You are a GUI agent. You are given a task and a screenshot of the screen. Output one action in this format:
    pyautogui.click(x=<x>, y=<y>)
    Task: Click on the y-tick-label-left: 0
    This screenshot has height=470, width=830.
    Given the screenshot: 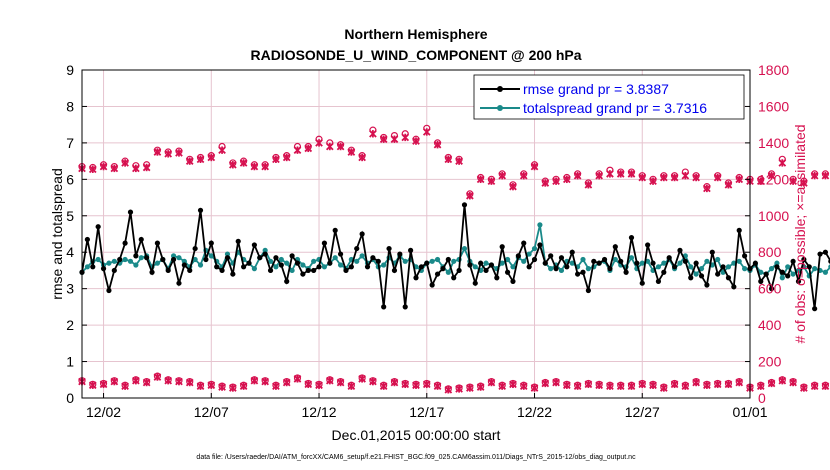 What is the action you would take?
    pyautogui.click(x=70, y=398)
    